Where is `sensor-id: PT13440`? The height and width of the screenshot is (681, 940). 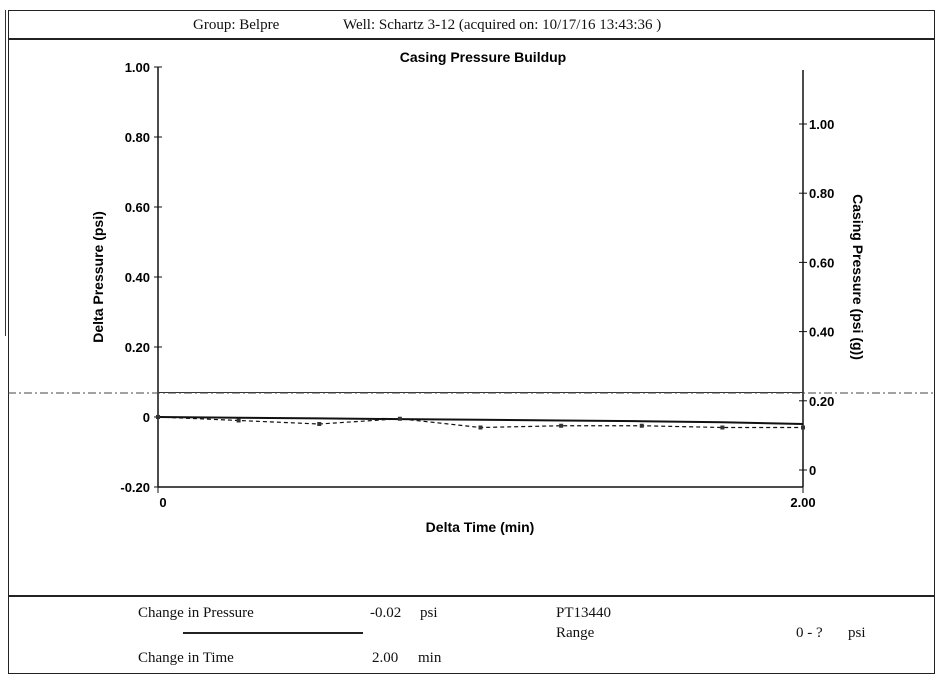 sensor-id: PT13440 is located at coordinates (584, 613).